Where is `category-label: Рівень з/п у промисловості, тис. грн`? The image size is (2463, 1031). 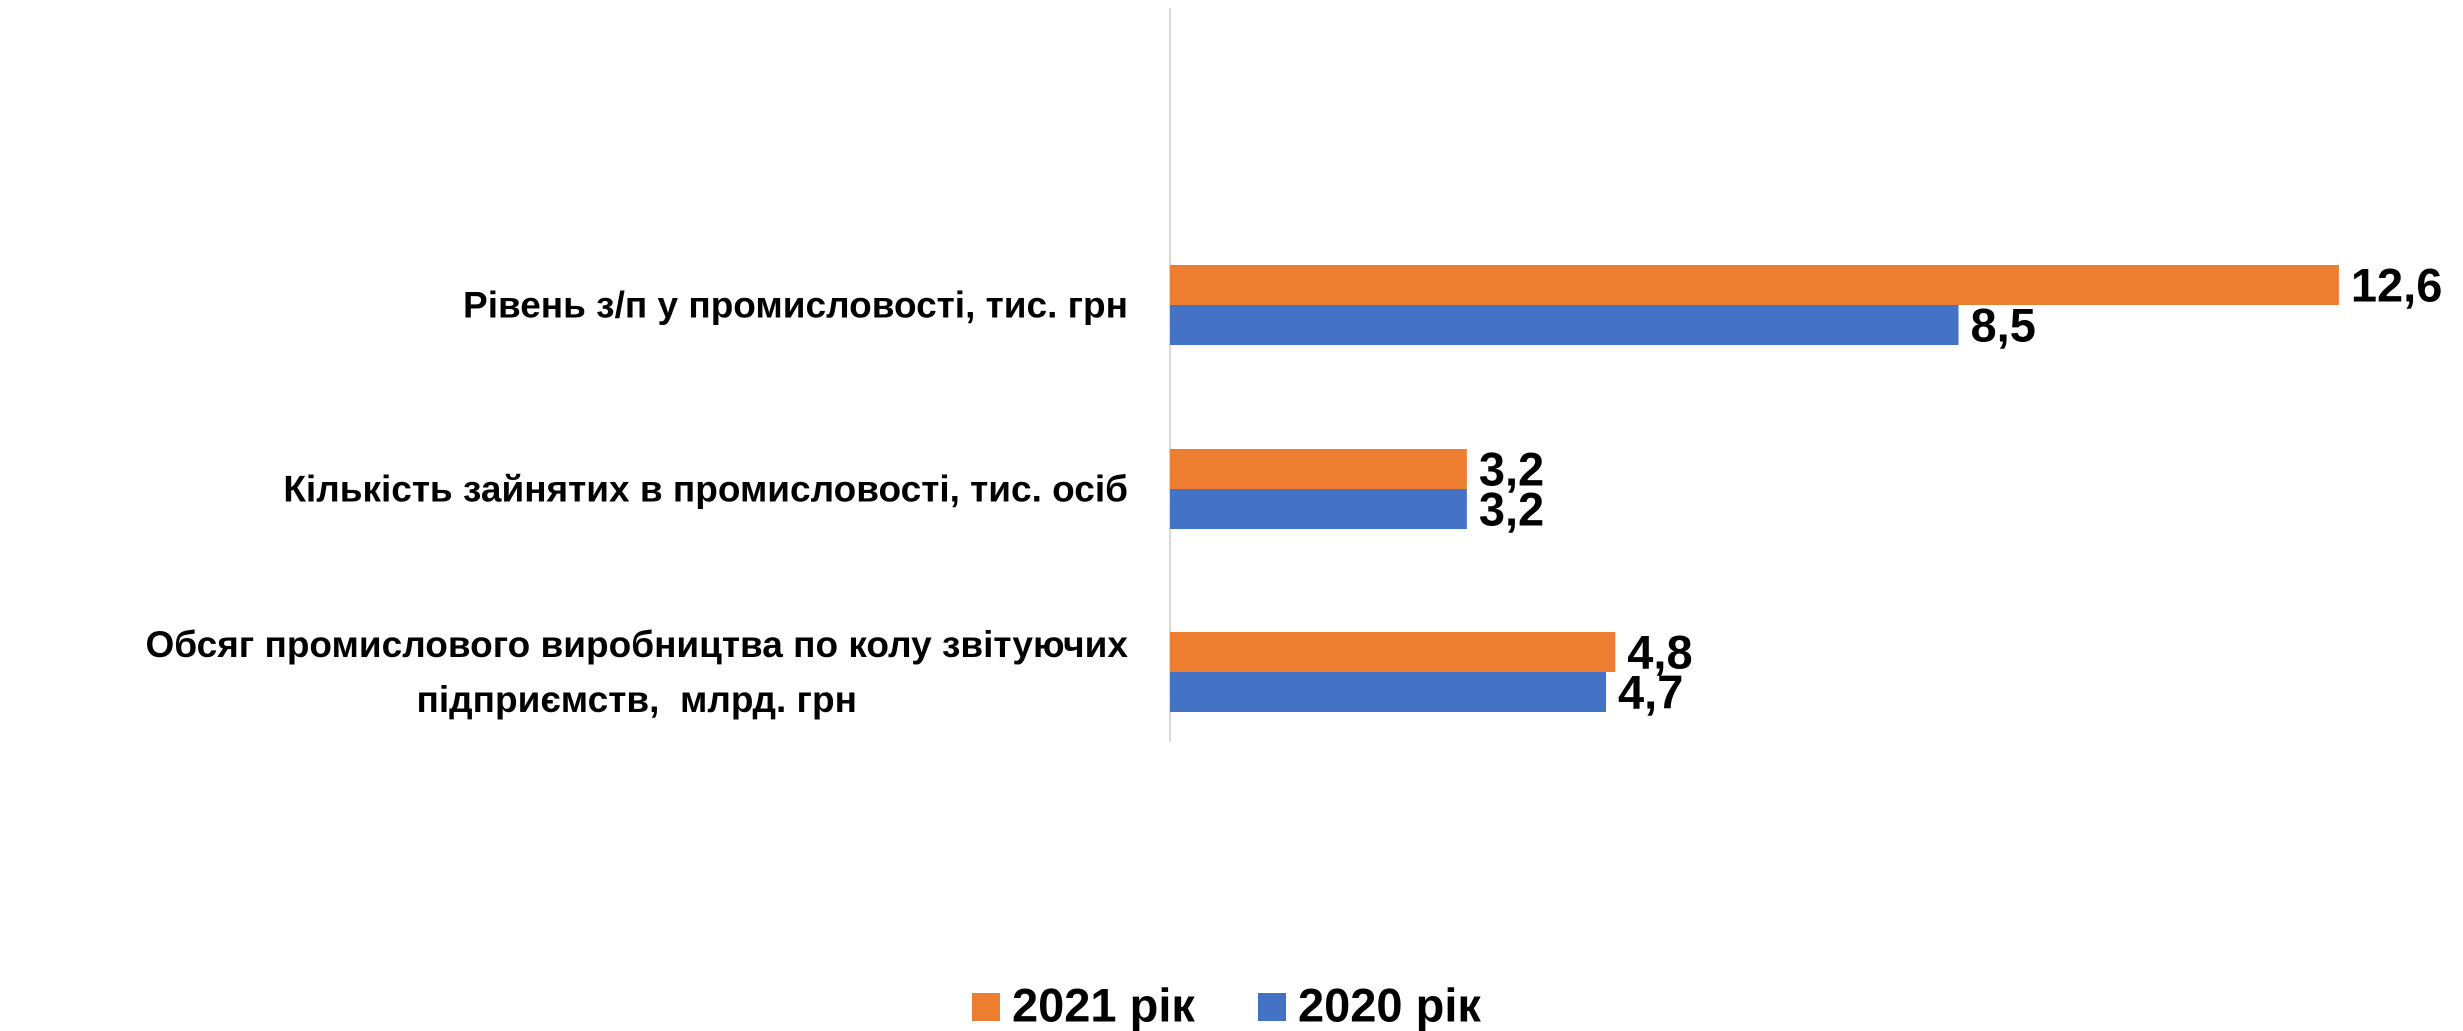
category-label: Рівень з/п у промисловості, тис. грн is located at coordinates (795, 305).